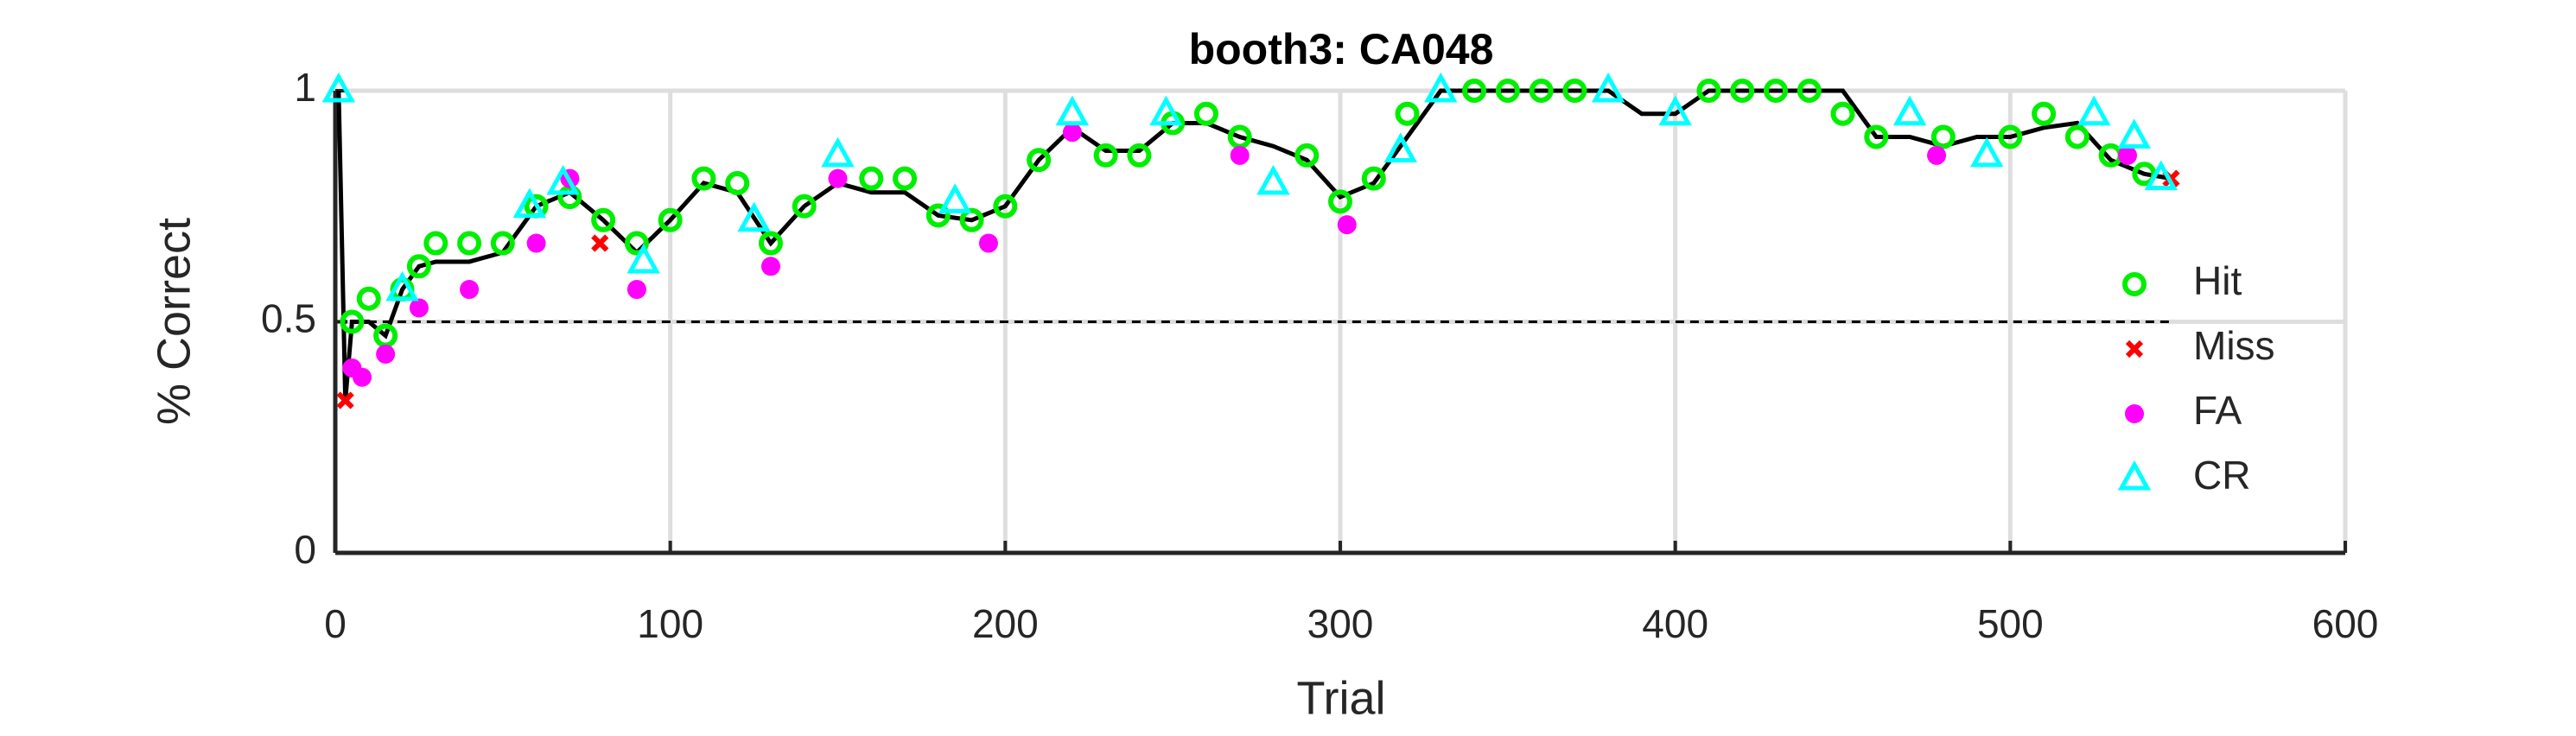 The width and height of the screenshot is (2576, 736). What do you see at coordinates (305, 87) in the screenshot?
I see `y-tick-label: 1` at bounding box center [305, 87].